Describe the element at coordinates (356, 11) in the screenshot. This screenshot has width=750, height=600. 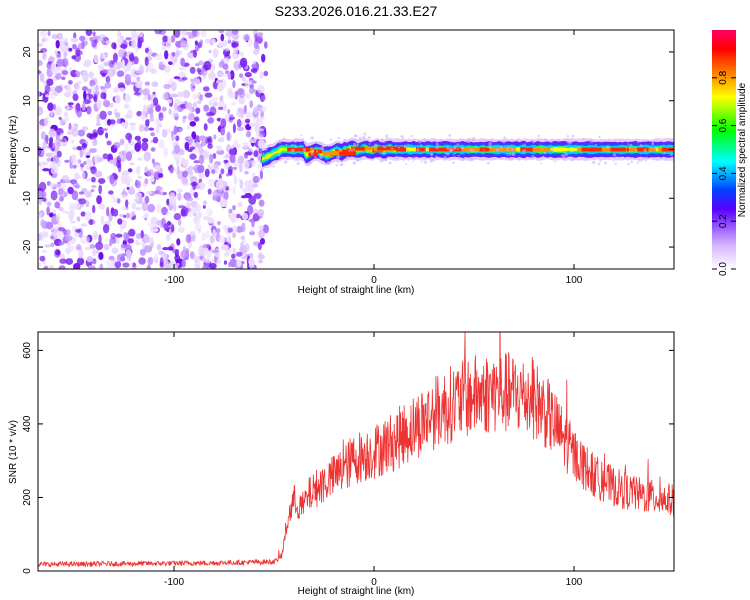
I see `chart-title: S233.2026.016.21.33.E27` at that location.